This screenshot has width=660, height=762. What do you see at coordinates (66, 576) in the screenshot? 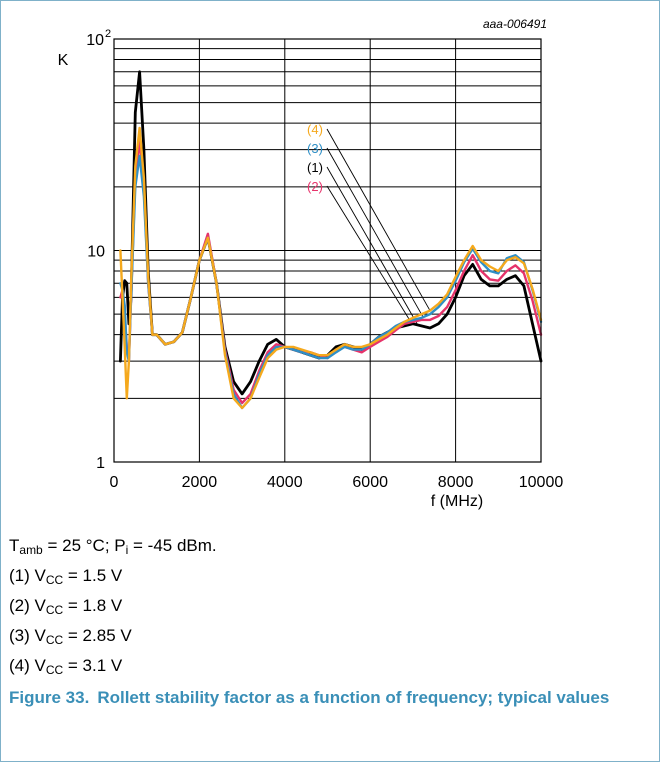
I see `note-vcc-1: (1) VCC = 1.5 V` at bounding box center [66, 576].